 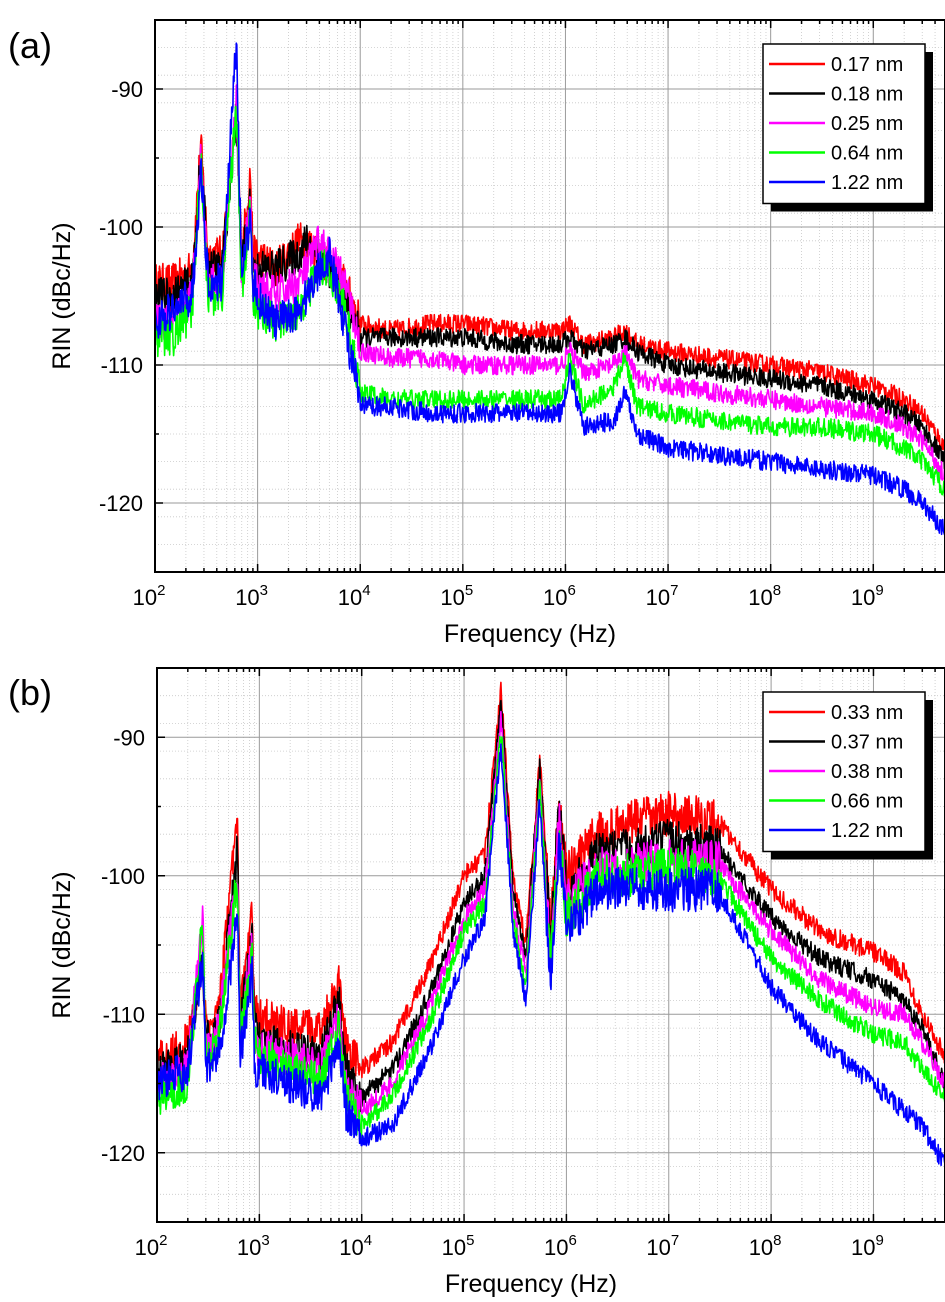 What do you see at coordinates (867, 713) in the screenshot?
I see `legend-entry-label: 0.33 nm` at bounding box center [867, 713].